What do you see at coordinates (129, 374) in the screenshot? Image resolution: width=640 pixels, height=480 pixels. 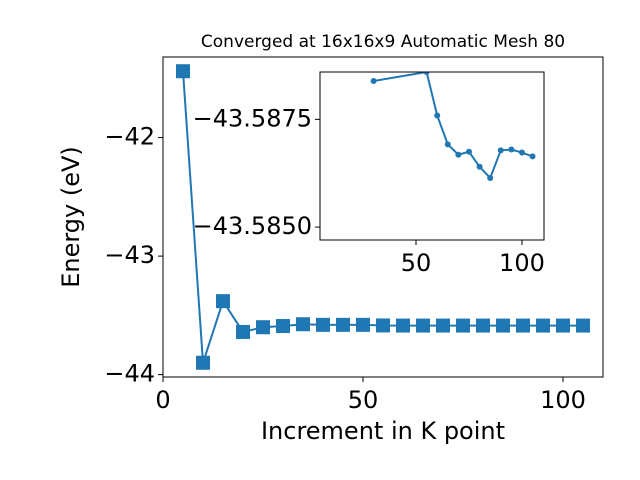 I see `y-tick-label: −44` at bounding box center [129, 374].